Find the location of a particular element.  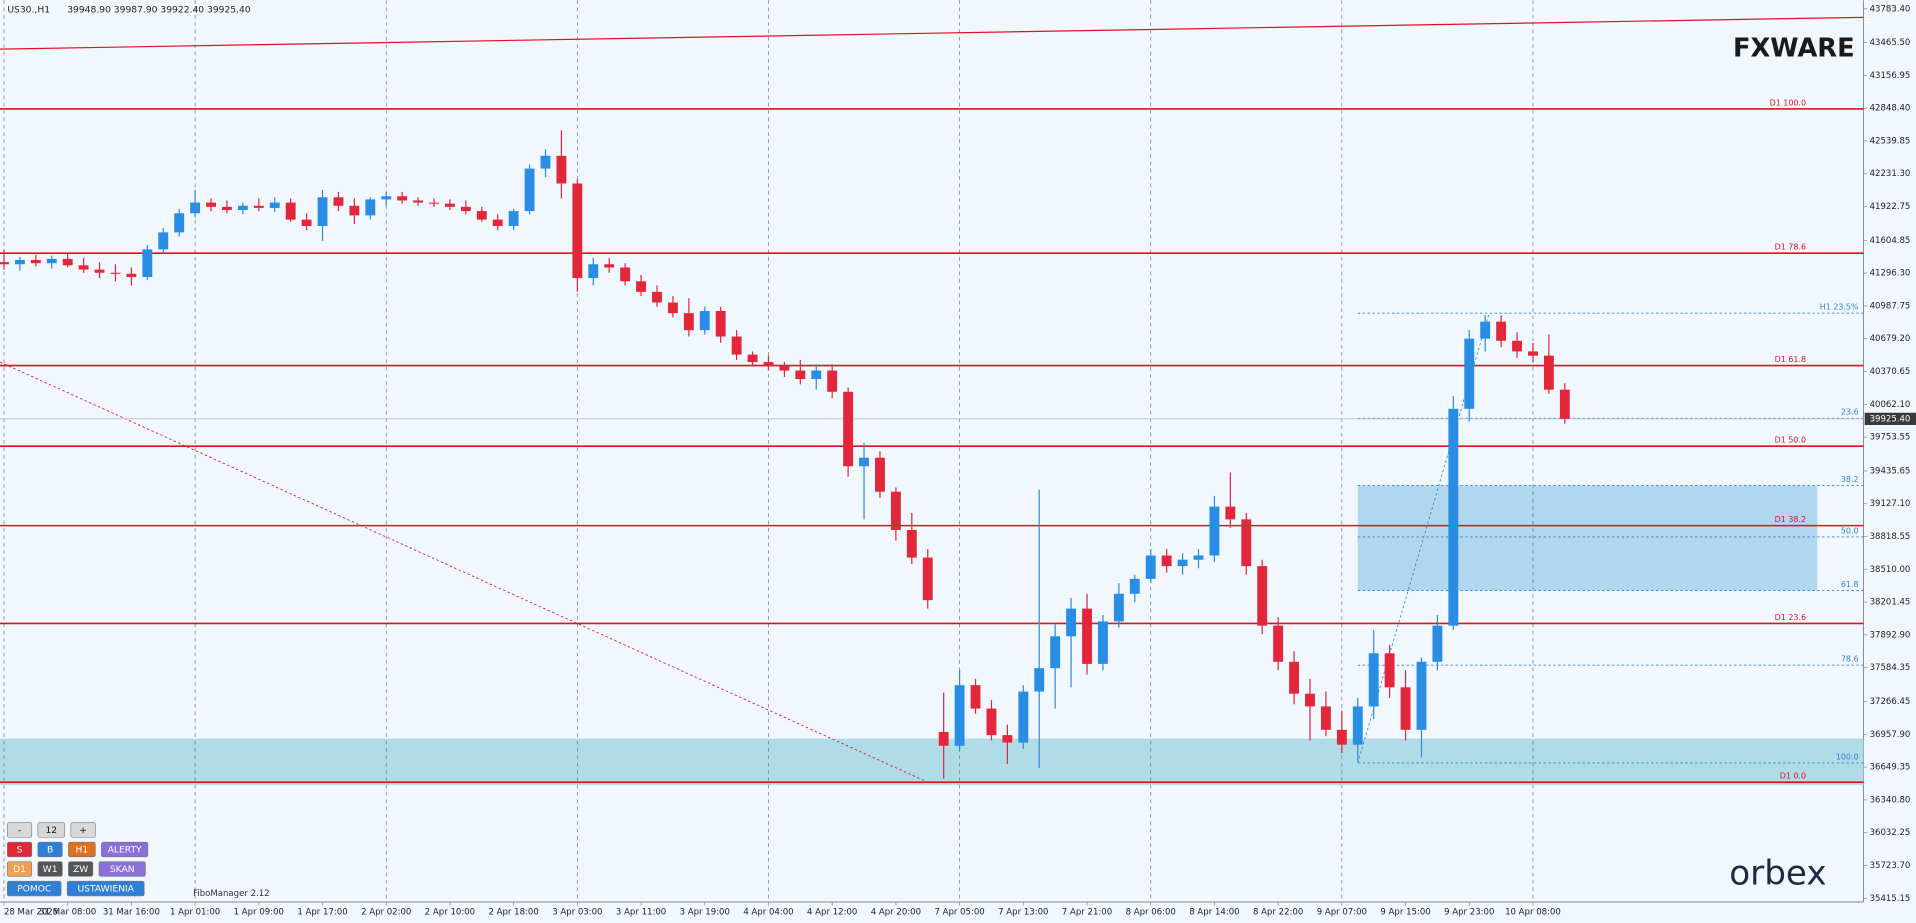

panel-button-label: - is located at coordinates (19, 830).